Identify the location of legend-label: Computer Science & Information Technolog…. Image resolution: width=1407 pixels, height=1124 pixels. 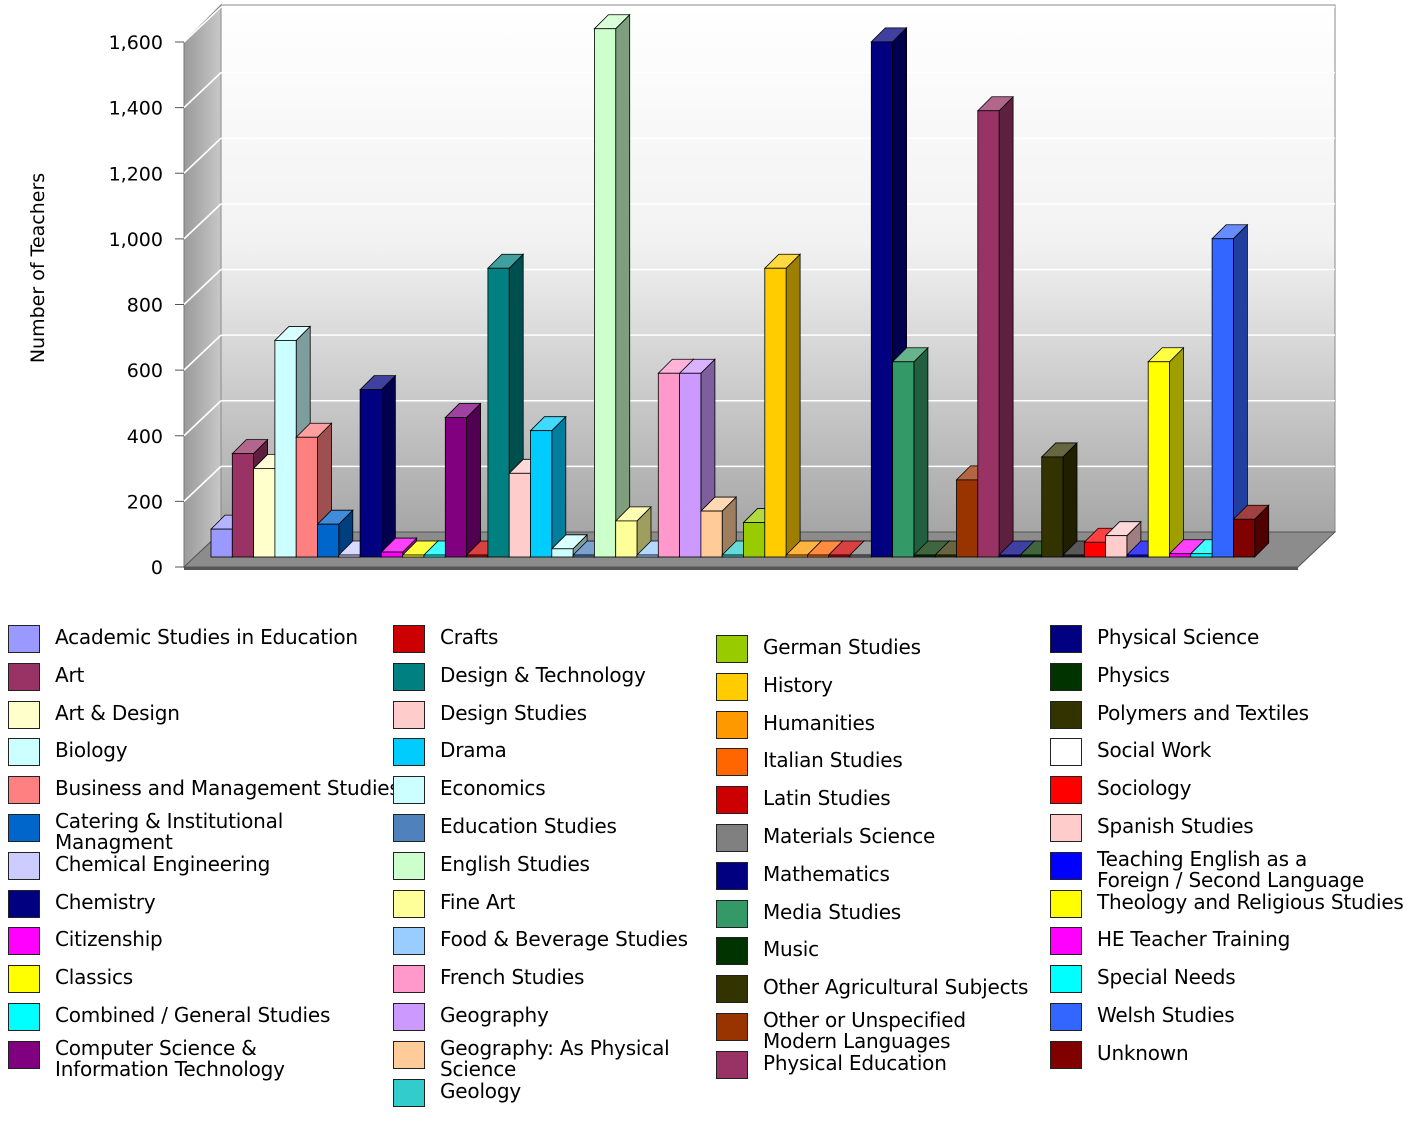
(170, 1058).